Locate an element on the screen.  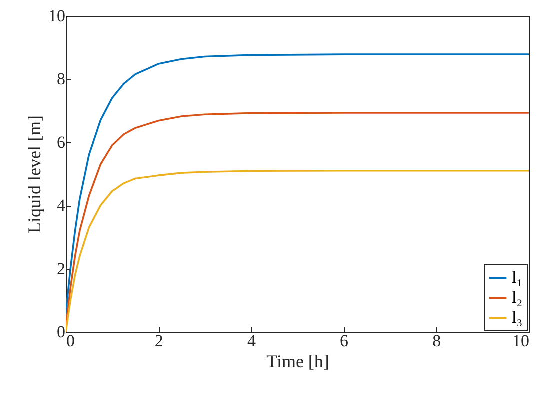
x-tick-label: 10 is located at coordinates (521, 341).